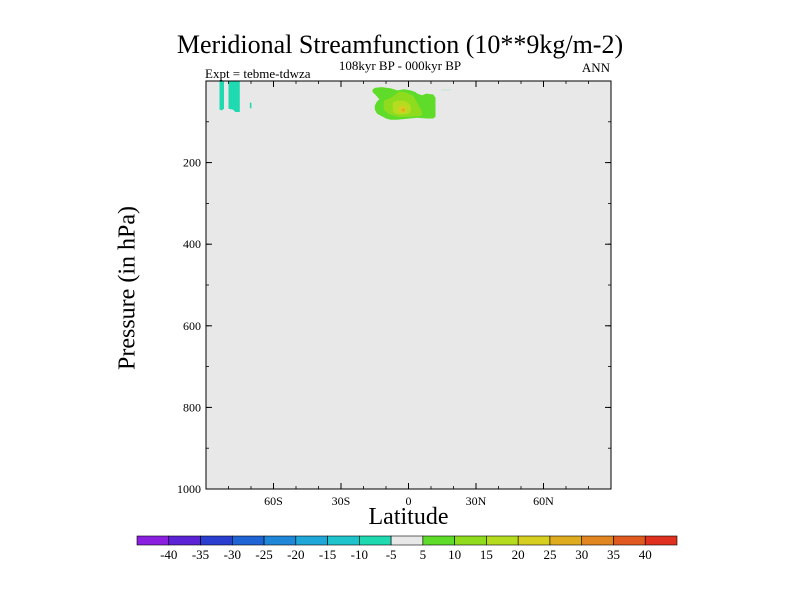 The width and height of the screenshot is (800, 600). What do you see at coordinates (192, 407) in the screenshot?
I see `y-tick-label: 800` at bounding box center [192, 407].